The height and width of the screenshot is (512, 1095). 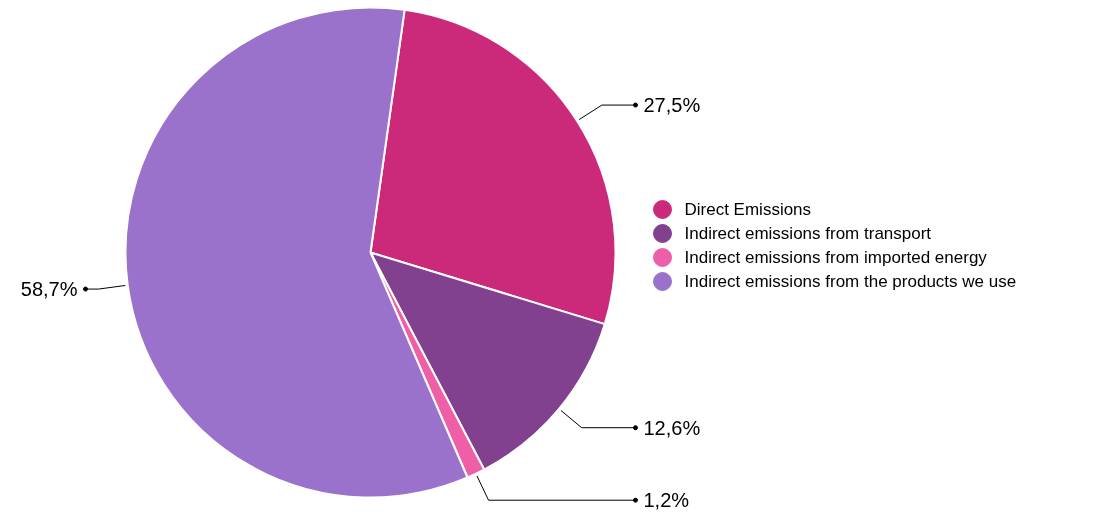 I want to click on legend-label: Indirect emissions from imported energy, so click(x=836, y=257).